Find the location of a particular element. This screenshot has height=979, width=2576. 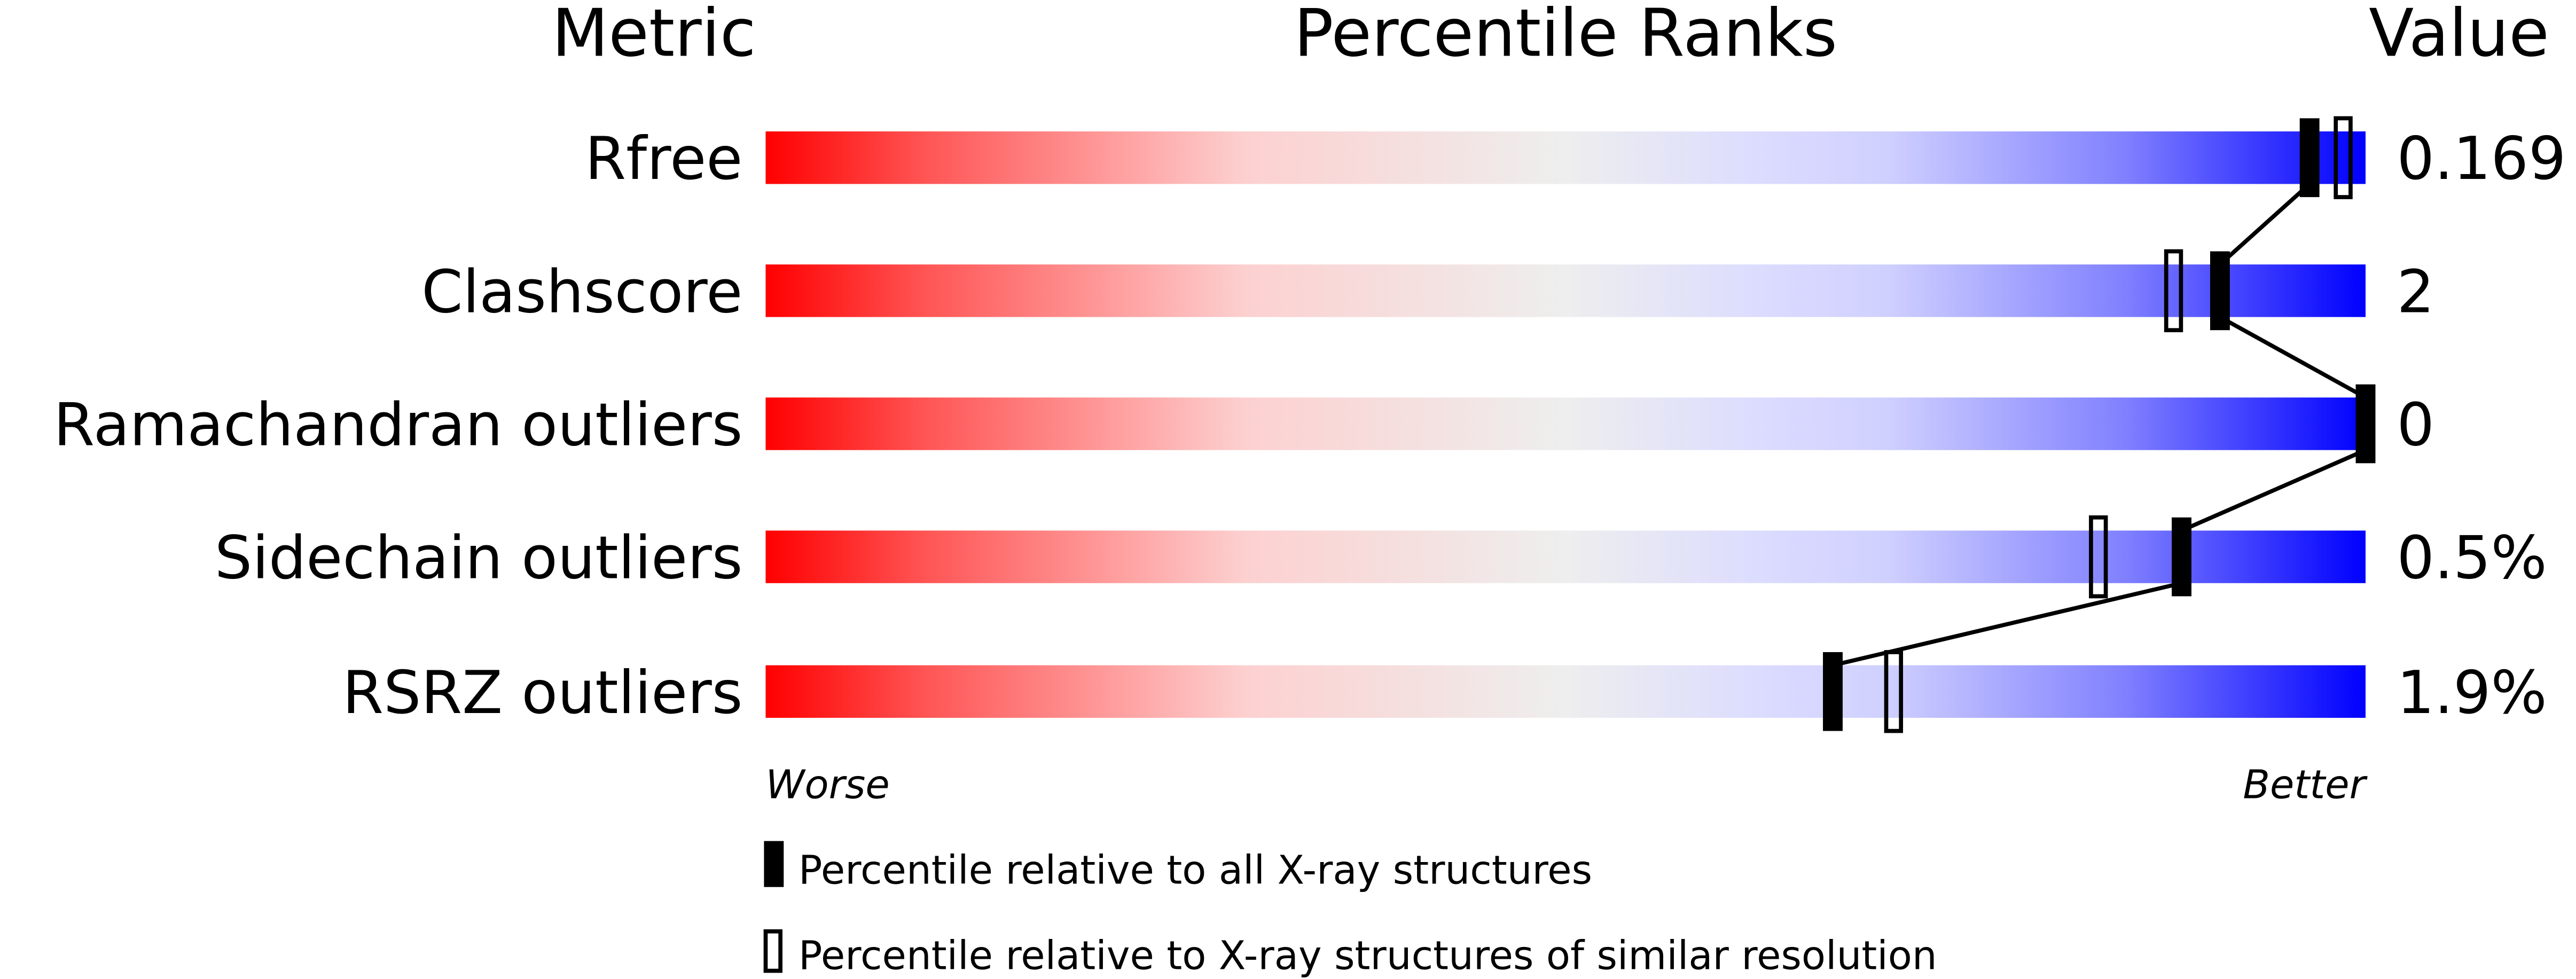

metric-value: 0.169 is located at coordinates (2481, 158).